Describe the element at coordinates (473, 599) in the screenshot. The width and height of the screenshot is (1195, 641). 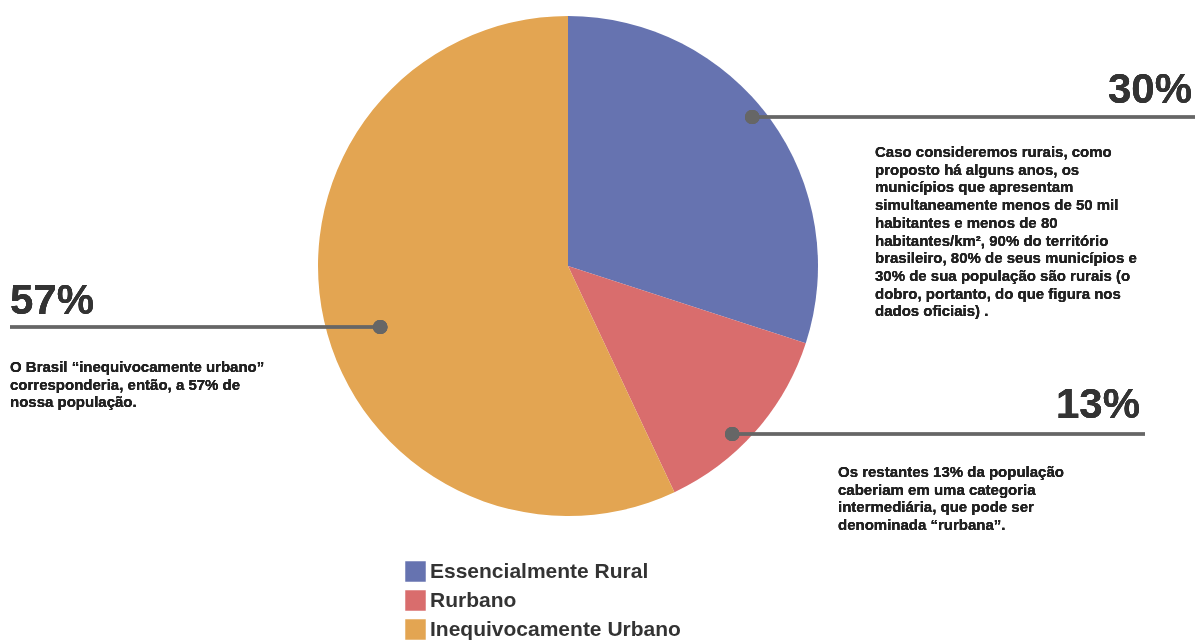
I see `legend-label: Rurbano` at that location.